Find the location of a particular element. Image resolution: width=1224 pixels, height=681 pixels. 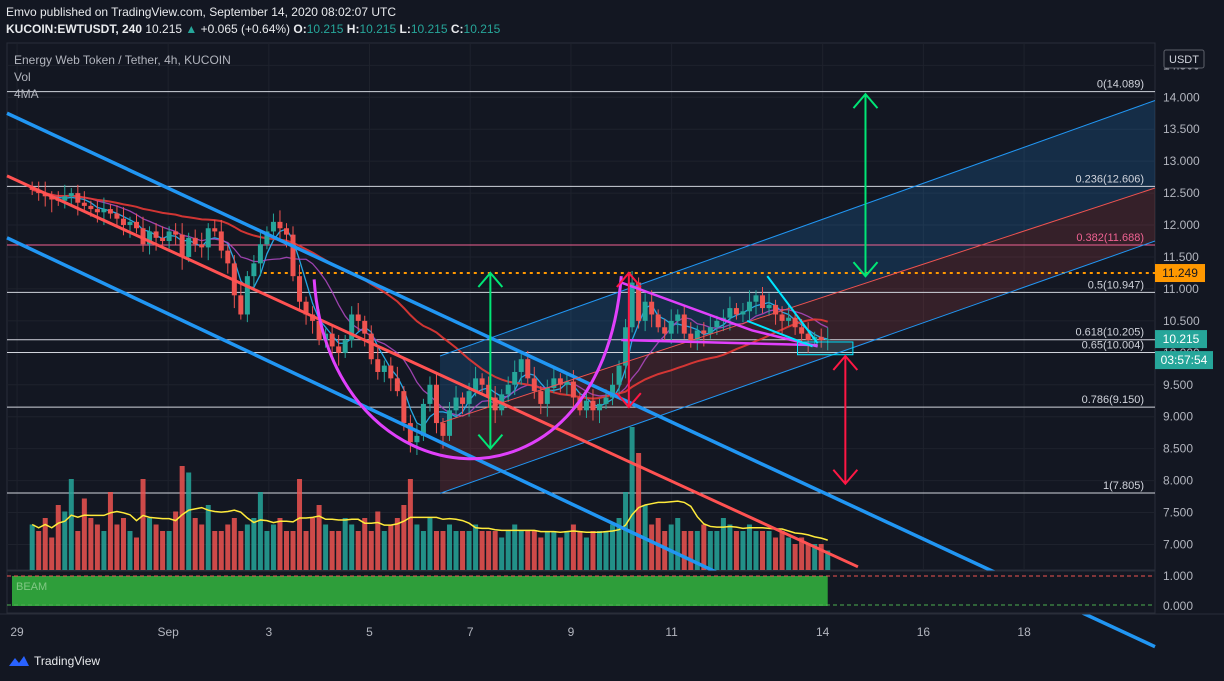

tradingview-logo: TradingView is located at coordinates (54, 661).